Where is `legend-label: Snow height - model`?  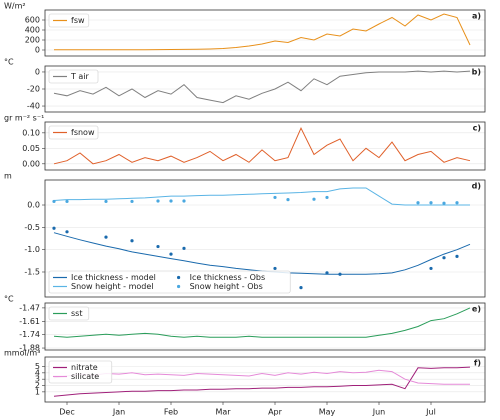 legend-label: Snow height - model is located at coordinates (112, 286).